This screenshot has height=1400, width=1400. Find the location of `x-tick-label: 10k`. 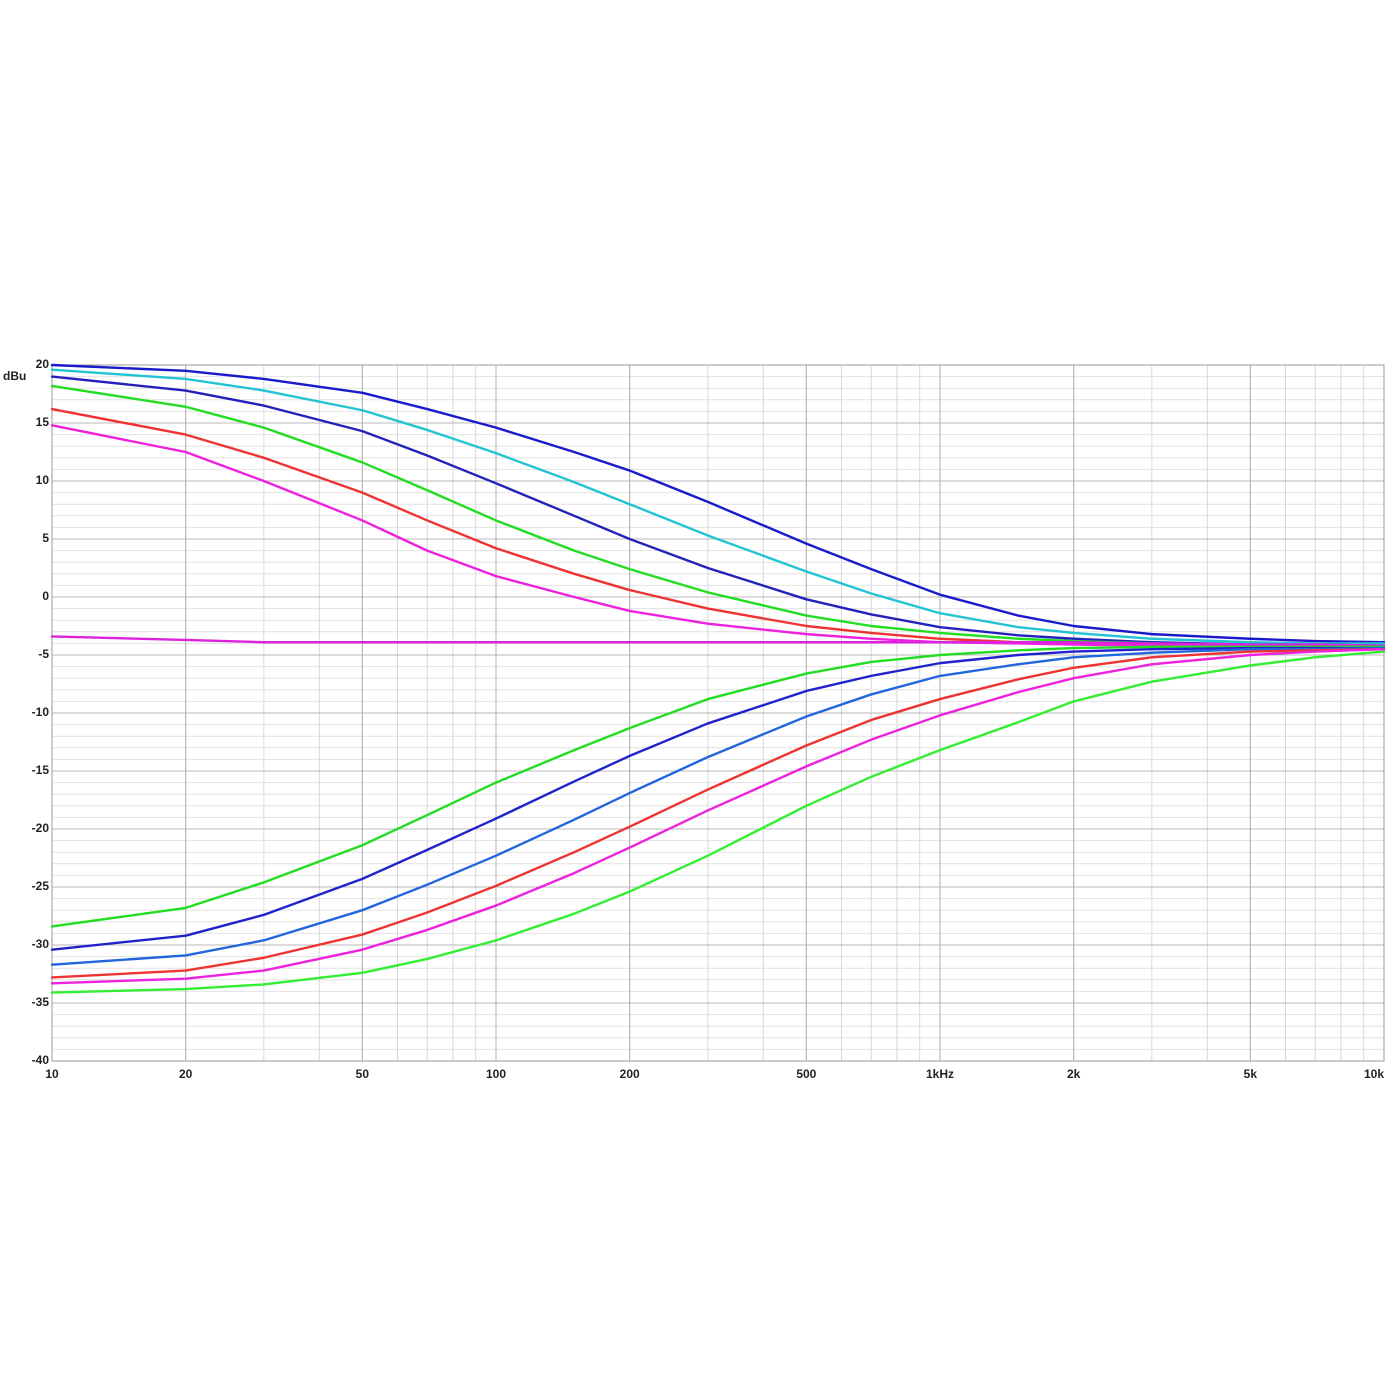

x-tick-label: 10k is located at coordinates (1374, 1074).